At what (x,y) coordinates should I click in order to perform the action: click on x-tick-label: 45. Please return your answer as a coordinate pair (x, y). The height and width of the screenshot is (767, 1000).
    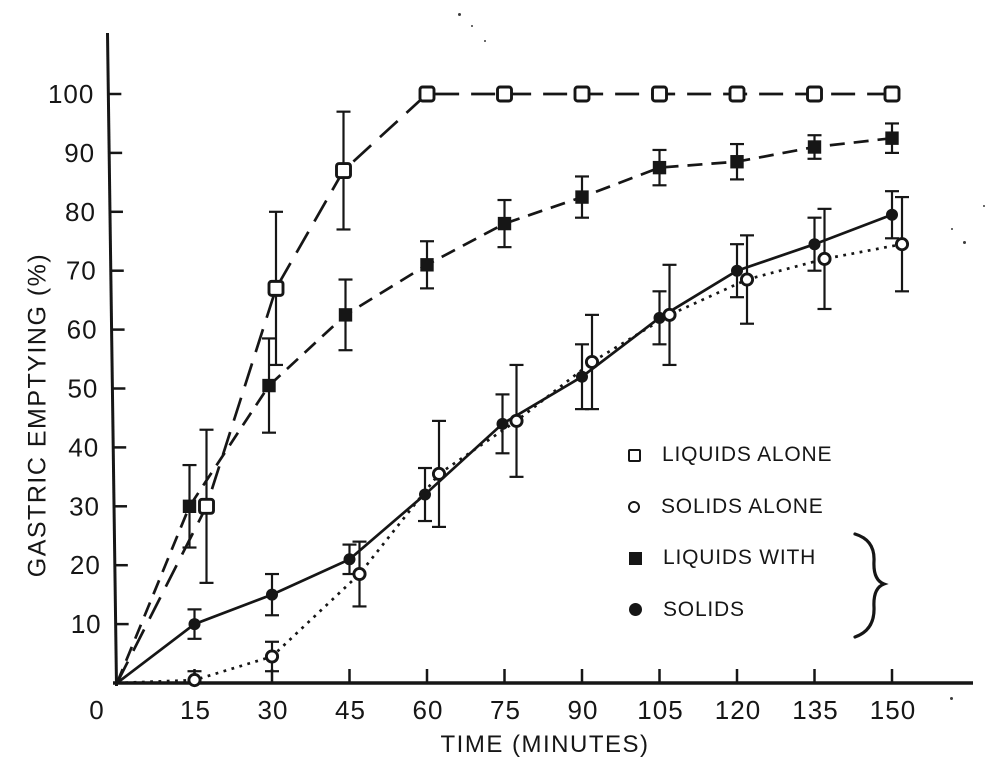
    Looking at the image, I should click on (350, 710).